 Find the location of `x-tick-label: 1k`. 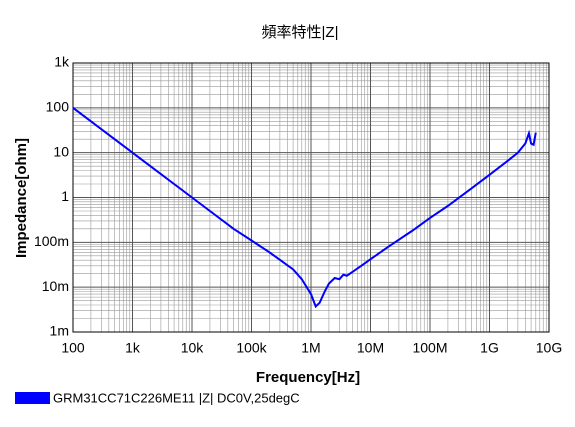

x-tick-label: 1k is located at coordinates (133, 348).